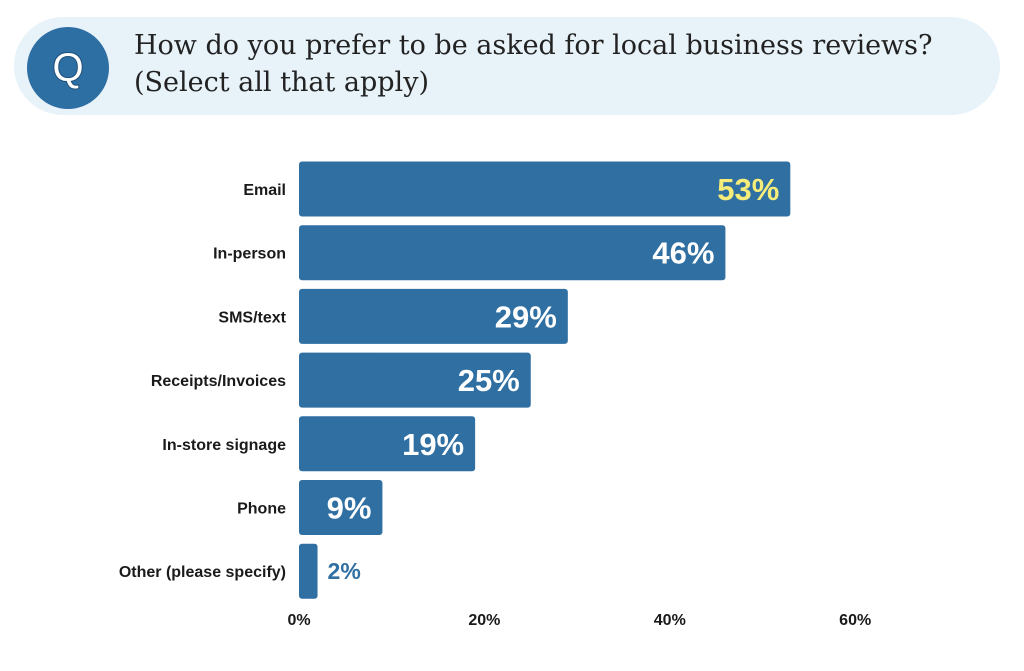 Image resolution: width=1024 pixels, height=671 pixels. I want to click on value-label: 9%, so click(349, 508).